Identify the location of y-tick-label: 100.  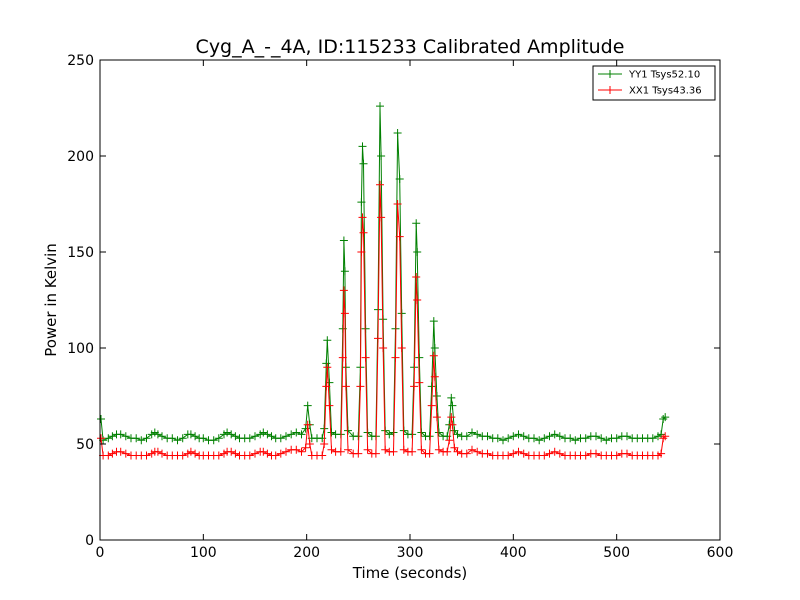
(80, 349).